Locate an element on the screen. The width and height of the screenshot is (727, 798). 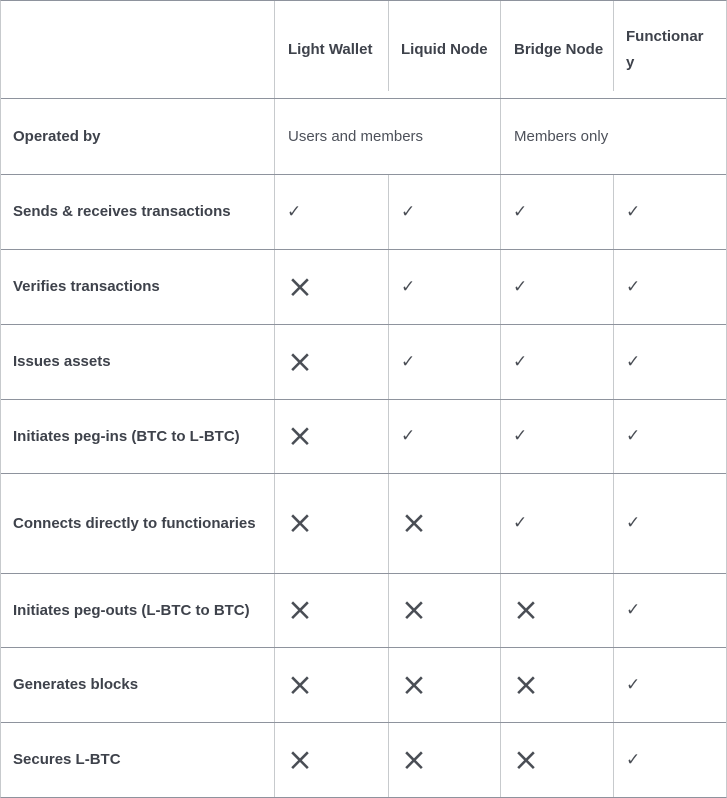
row-label: Verifies transactions is located at coordinates (86, 286).